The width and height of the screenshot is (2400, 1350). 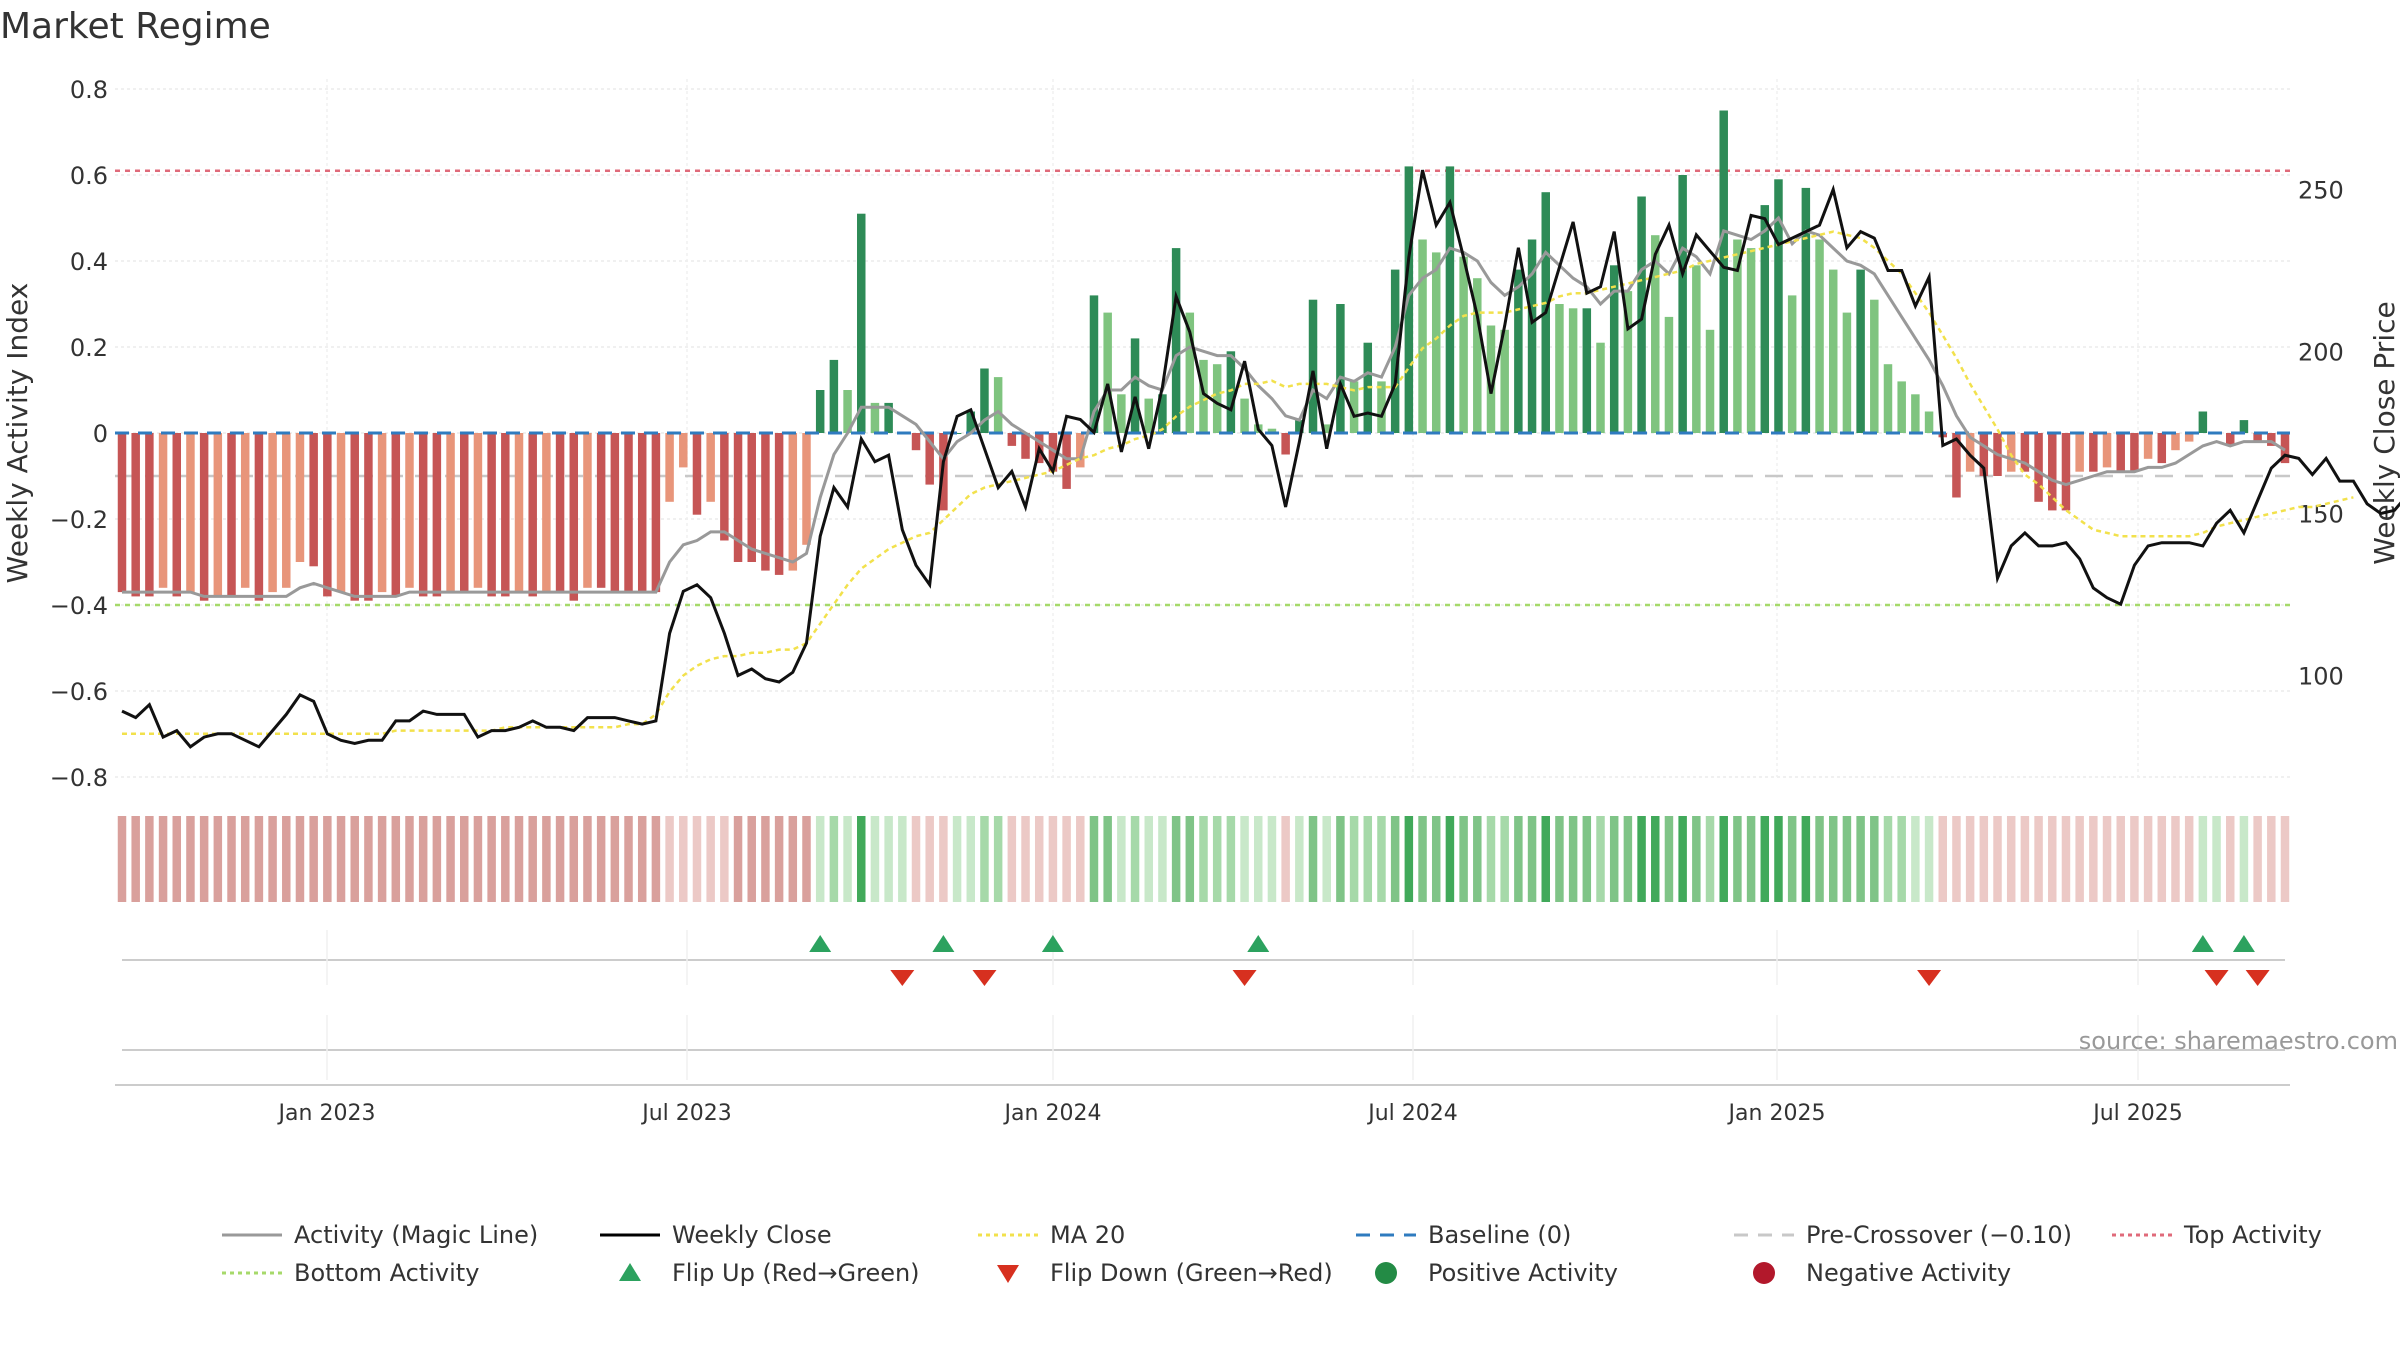 I want to click on legend-swatch-triangle-down, so click(x=1008, y=1274).